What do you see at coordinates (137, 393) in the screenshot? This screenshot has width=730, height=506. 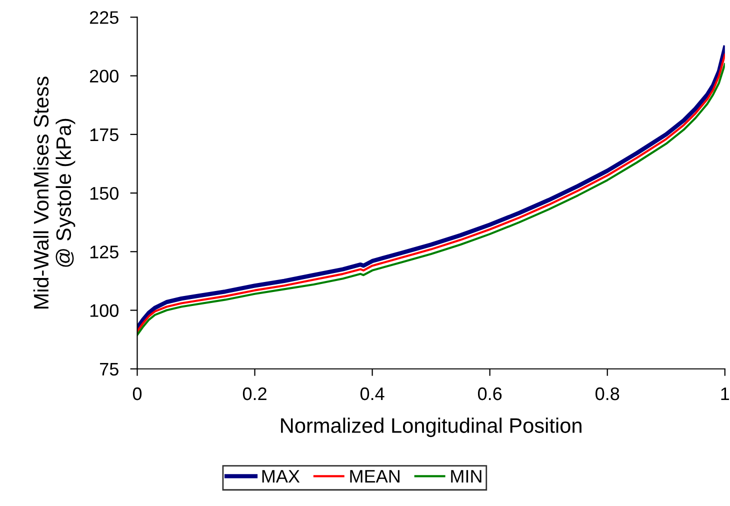 I see `x-tick-label: 0` at bounding box center [137, 393].